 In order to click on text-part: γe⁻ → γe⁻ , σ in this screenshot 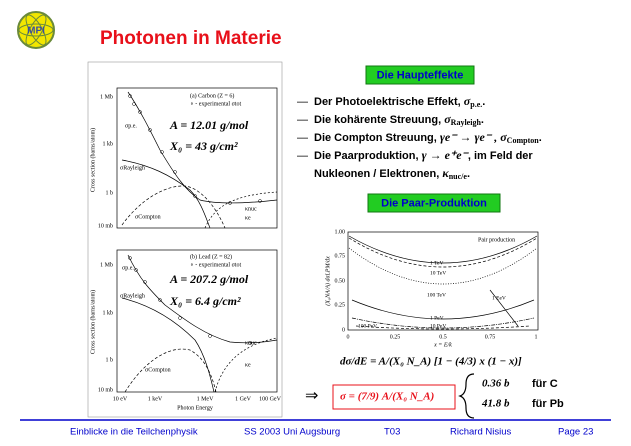, I will do `click(473, 137)`.